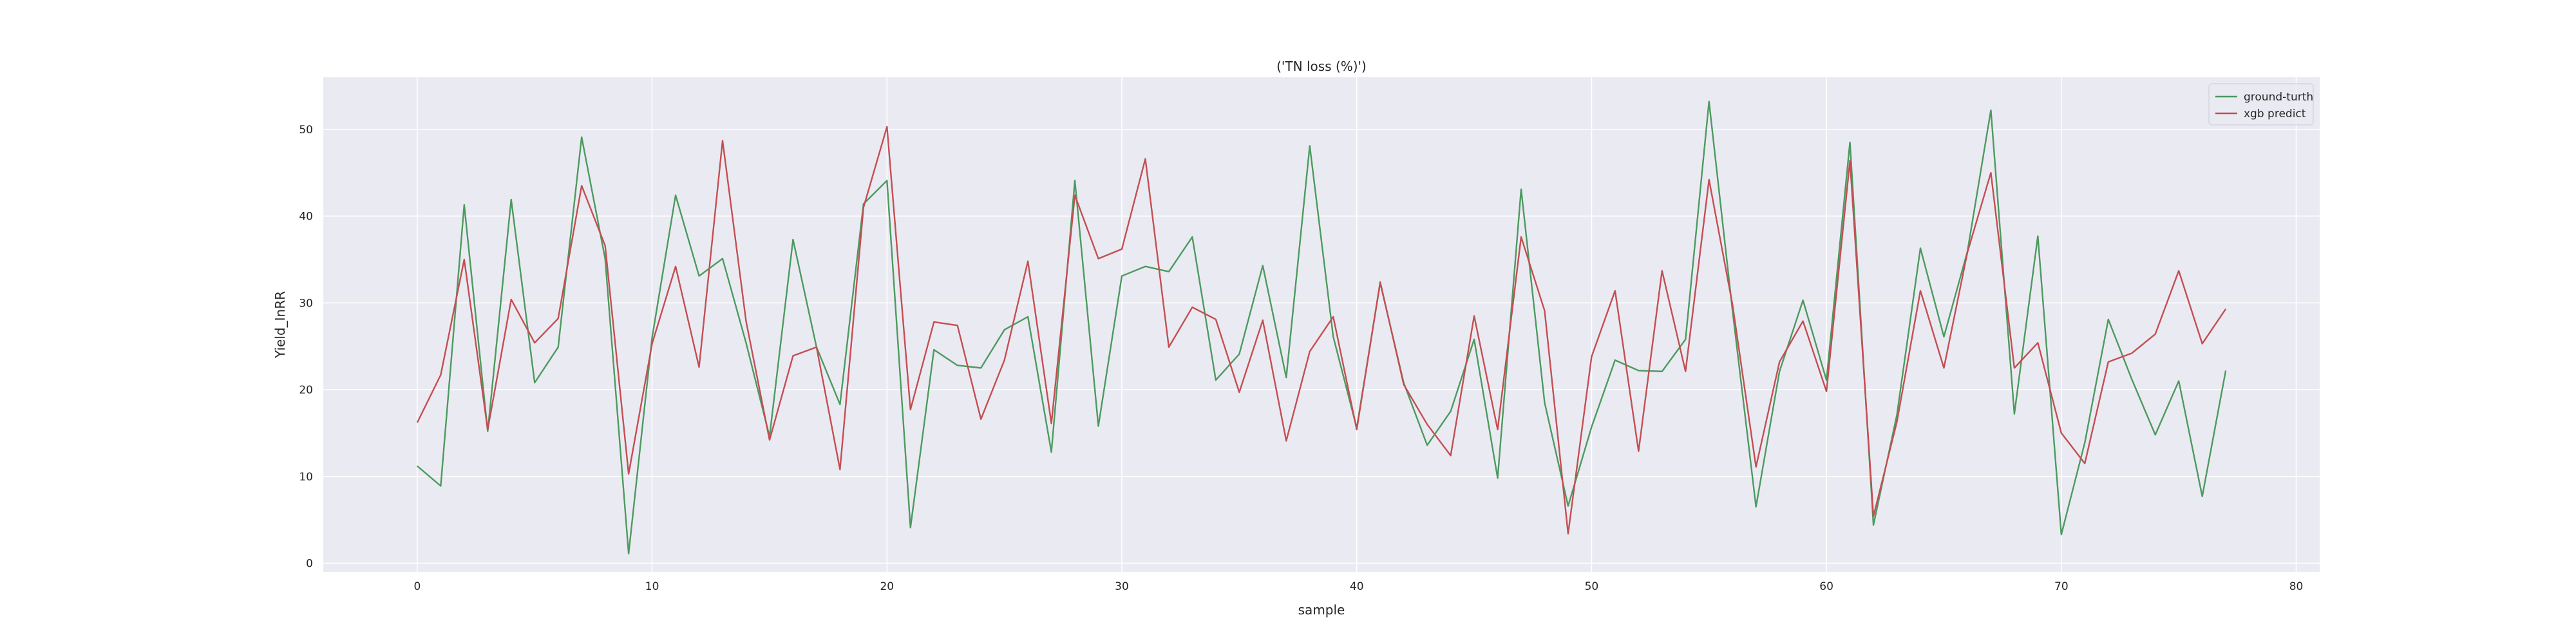  I want to click on legend: ground-turth xgb predict, so click(2261, 104).